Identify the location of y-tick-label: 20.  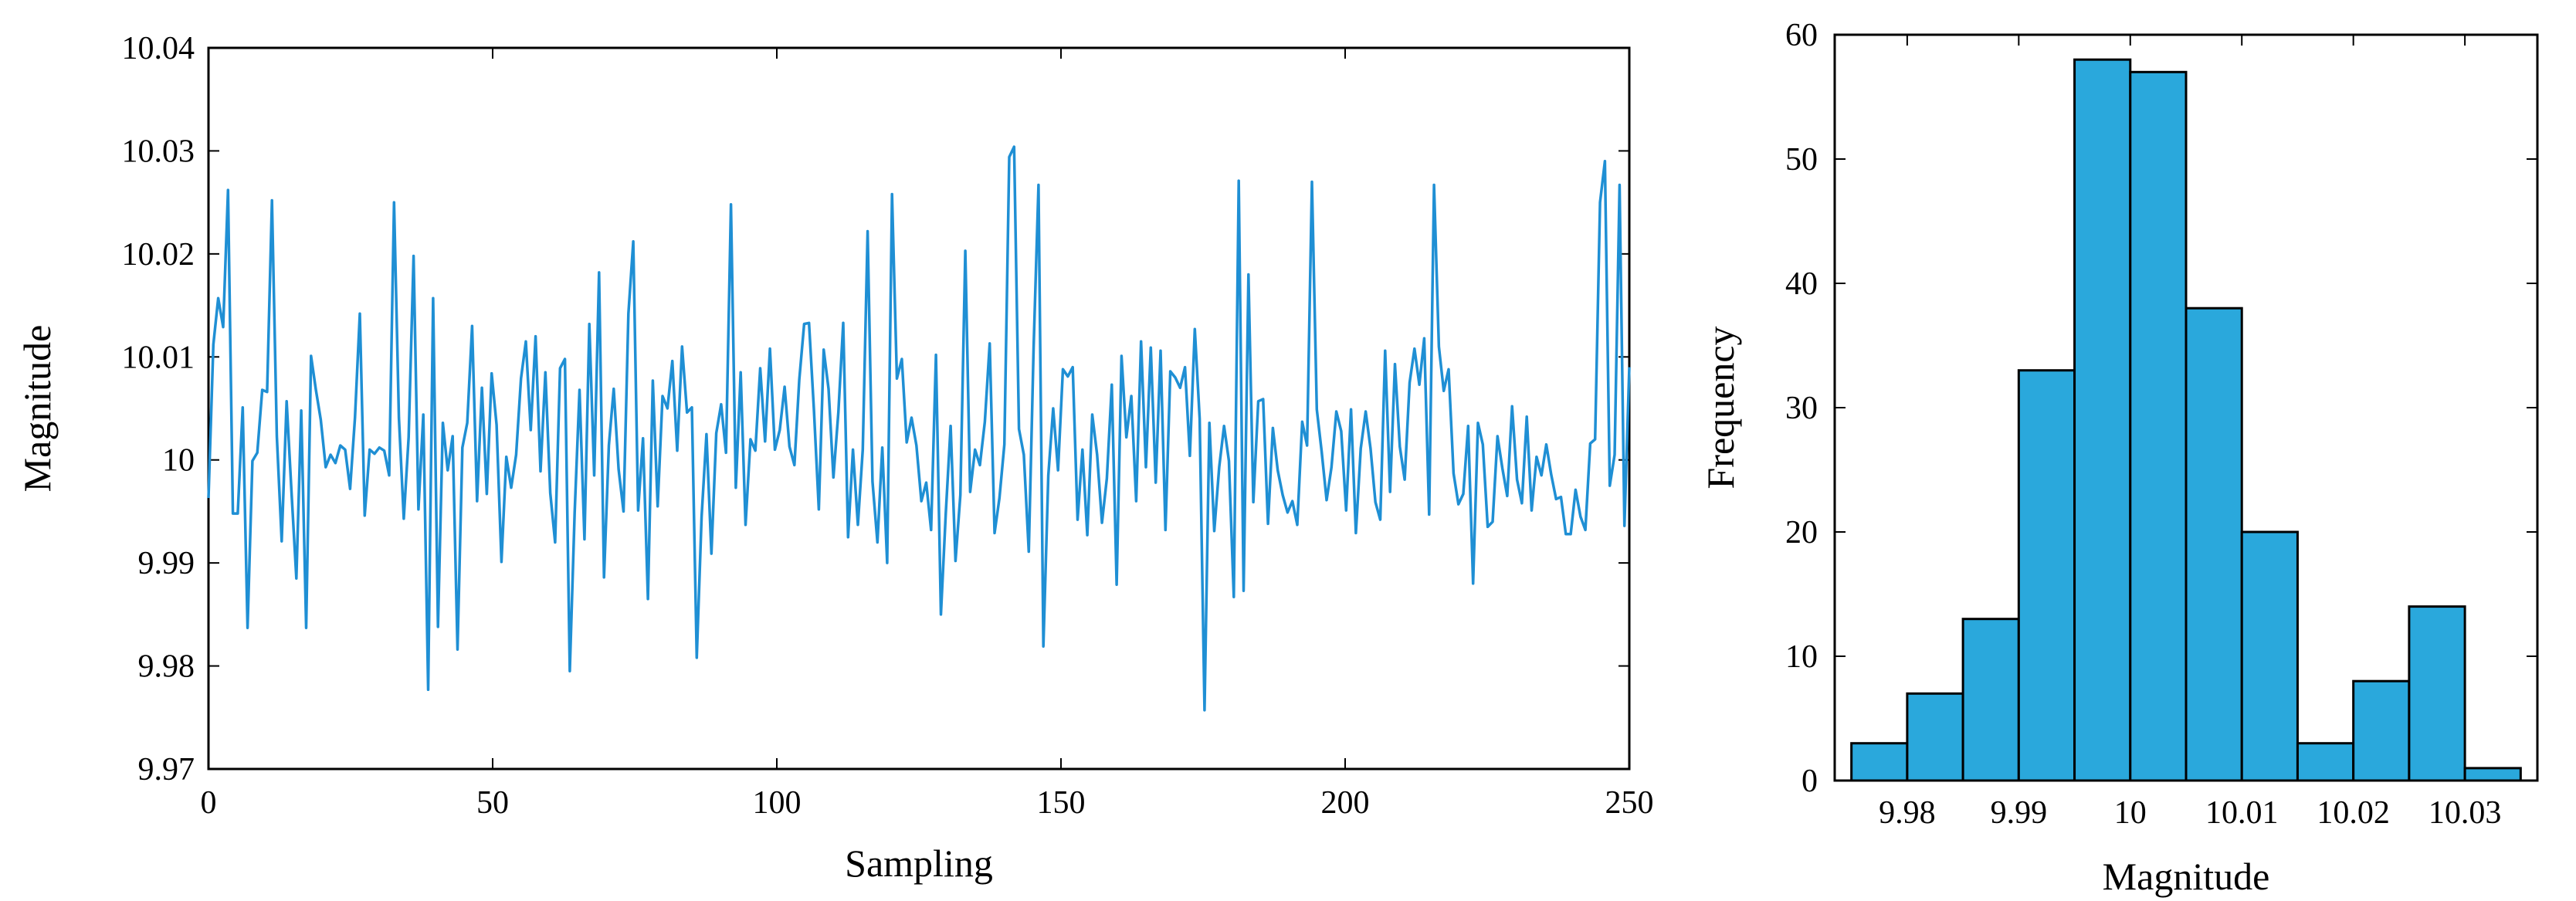
(1801, 533).